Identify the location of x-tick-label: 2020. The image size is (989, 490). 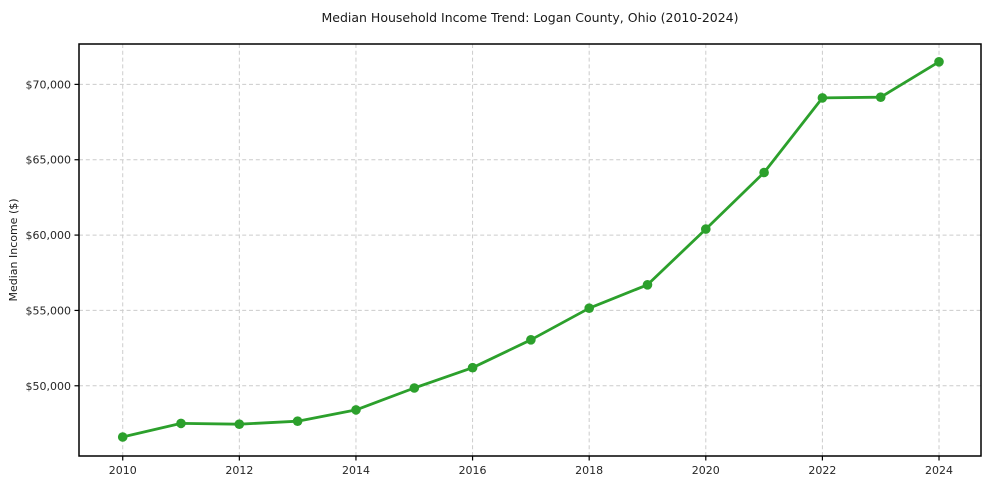
(706, 470).